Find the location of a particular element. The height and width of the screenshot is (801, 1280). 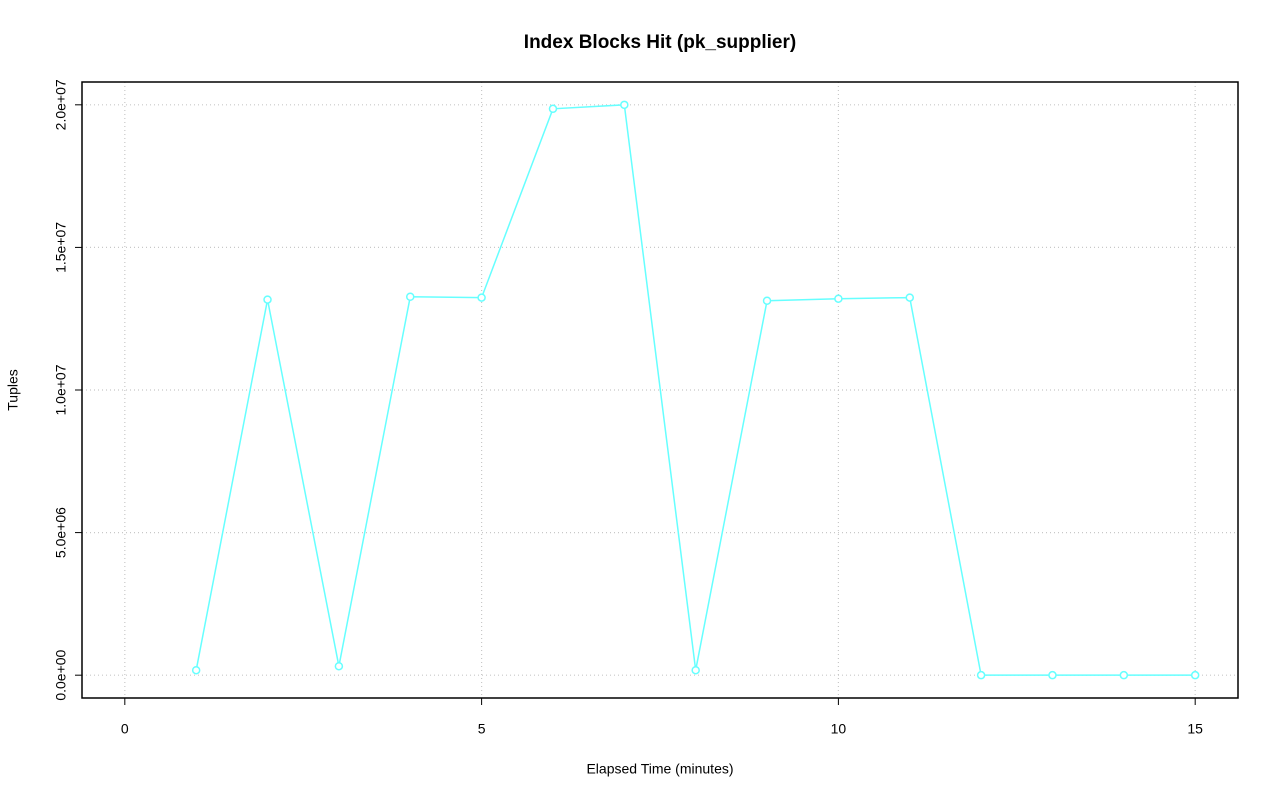

y-tick-label: 0.0e+00 is located at coordinates (61, 674).